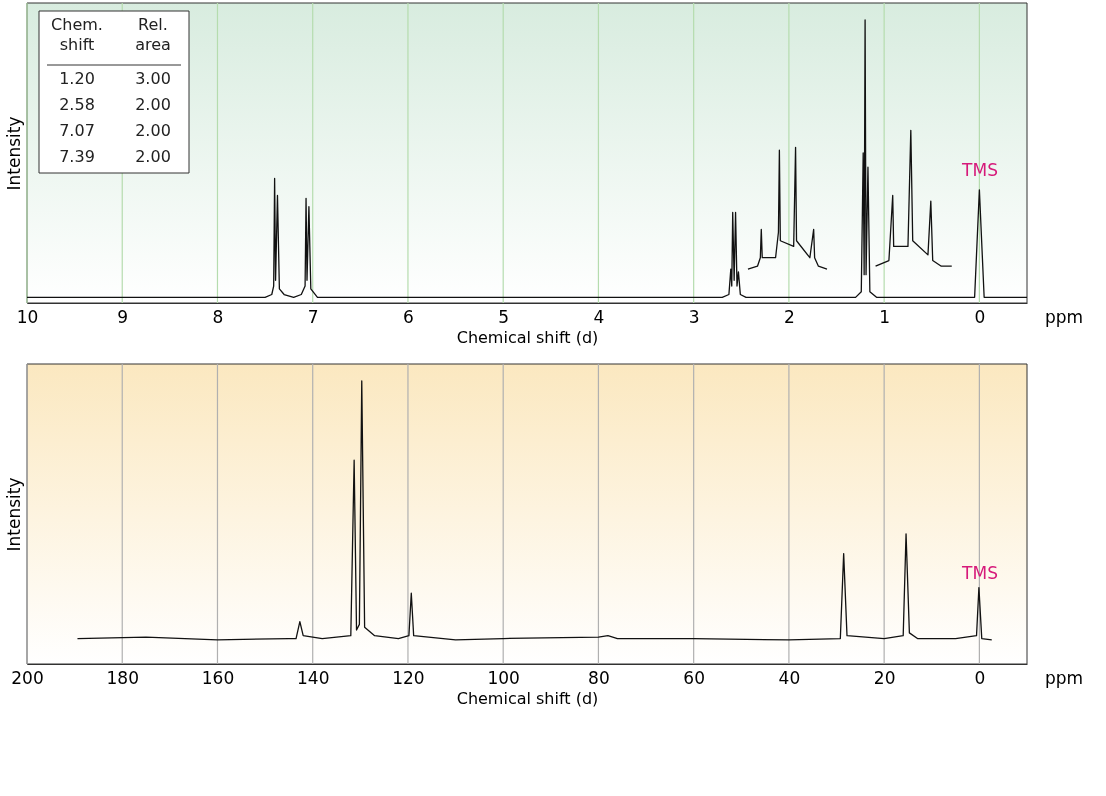 The image size is (1106, 796). What do you see at coordinates (122, 677) in the screenshot?
I see `x-tick-label: 180` at bounding box center [122, 677].